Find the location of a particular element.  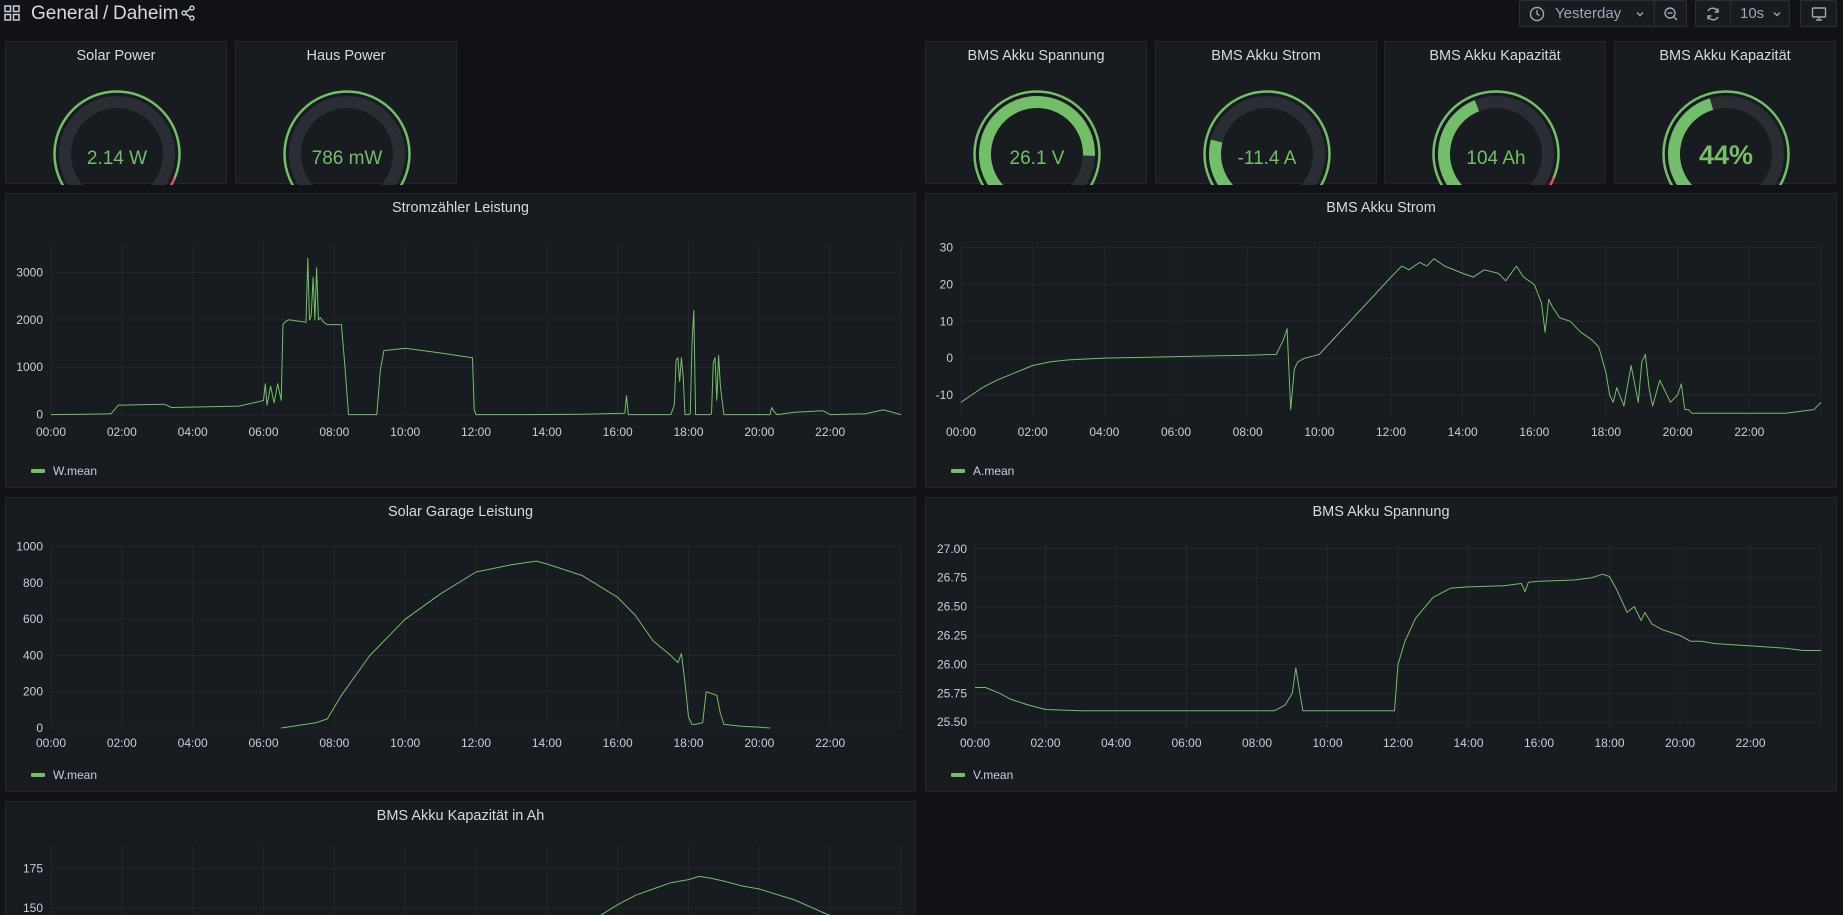

gauge-panel-bms-akku-kapazitaet-percent: BMS Akku Kapazität 44% is located at coordinates (1725, 113).